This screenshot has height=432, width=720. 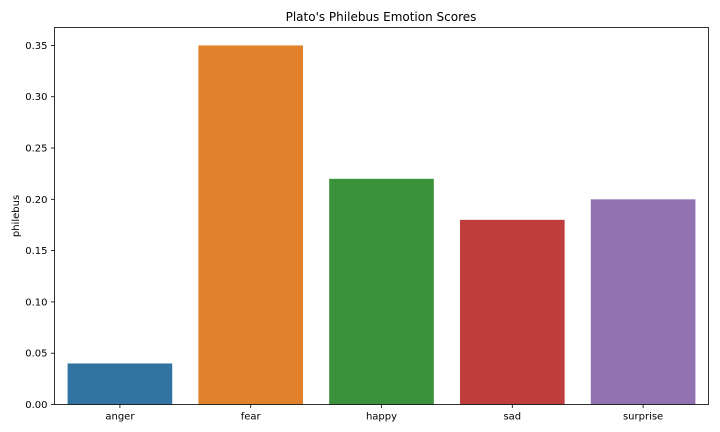 What do you see at coordinates (36, 149) in the screenshot?
I see `y-tick-label-5: 0.25` at bounding box center [36, 149].